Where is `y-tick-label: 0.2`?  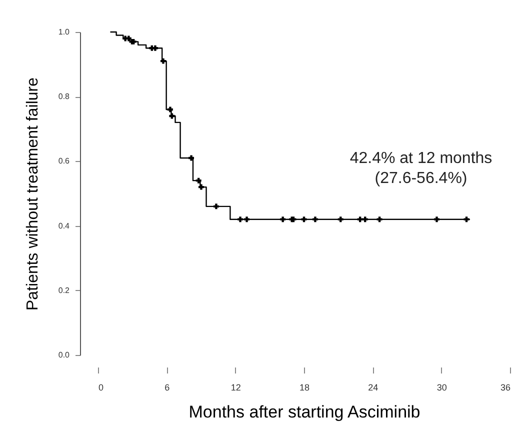 y-tick-label: 0.2 is located at coordinates (64, 290).